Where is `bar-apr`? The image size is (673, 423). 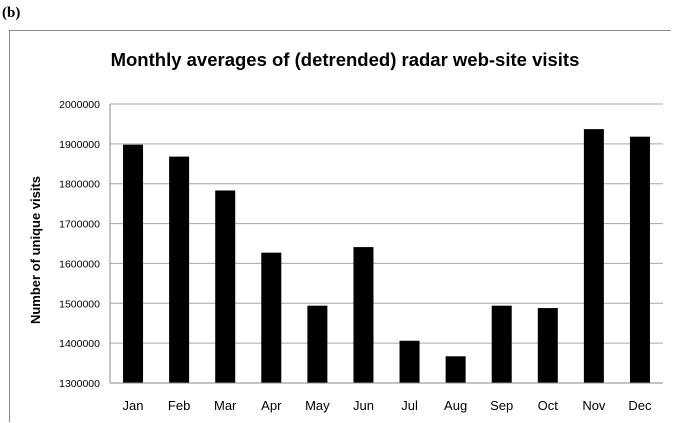
bar-apr is located at coordinates (271, 317).